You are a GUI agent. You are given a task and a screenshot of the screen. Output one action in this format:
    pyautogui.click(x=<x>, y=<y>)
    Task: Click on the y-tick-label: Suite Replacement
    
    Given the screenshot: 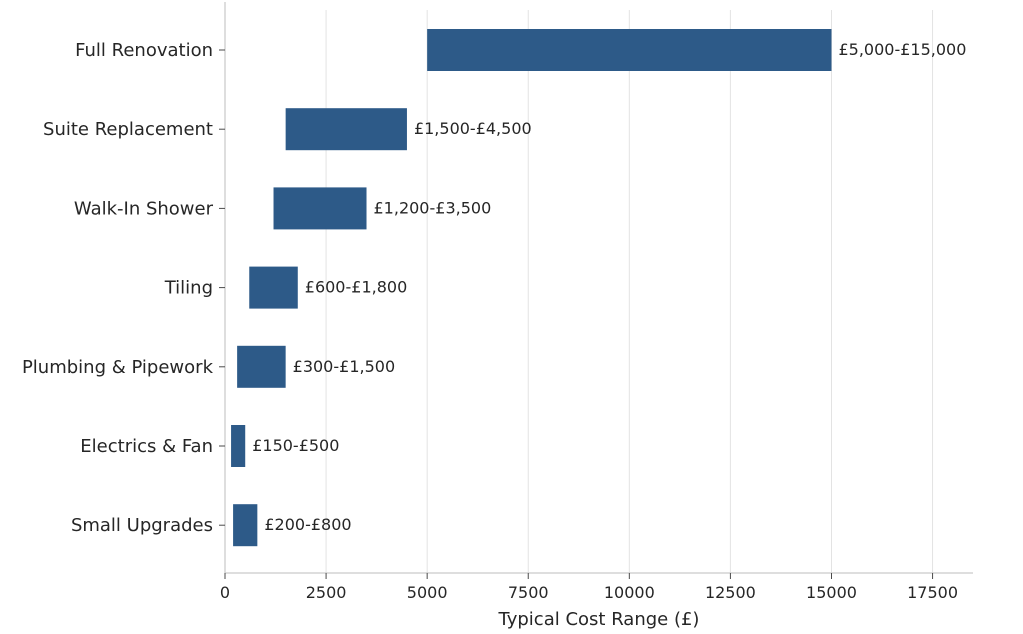 What is the action you would take?
    pyautogui.click(x=128, y=129)
    